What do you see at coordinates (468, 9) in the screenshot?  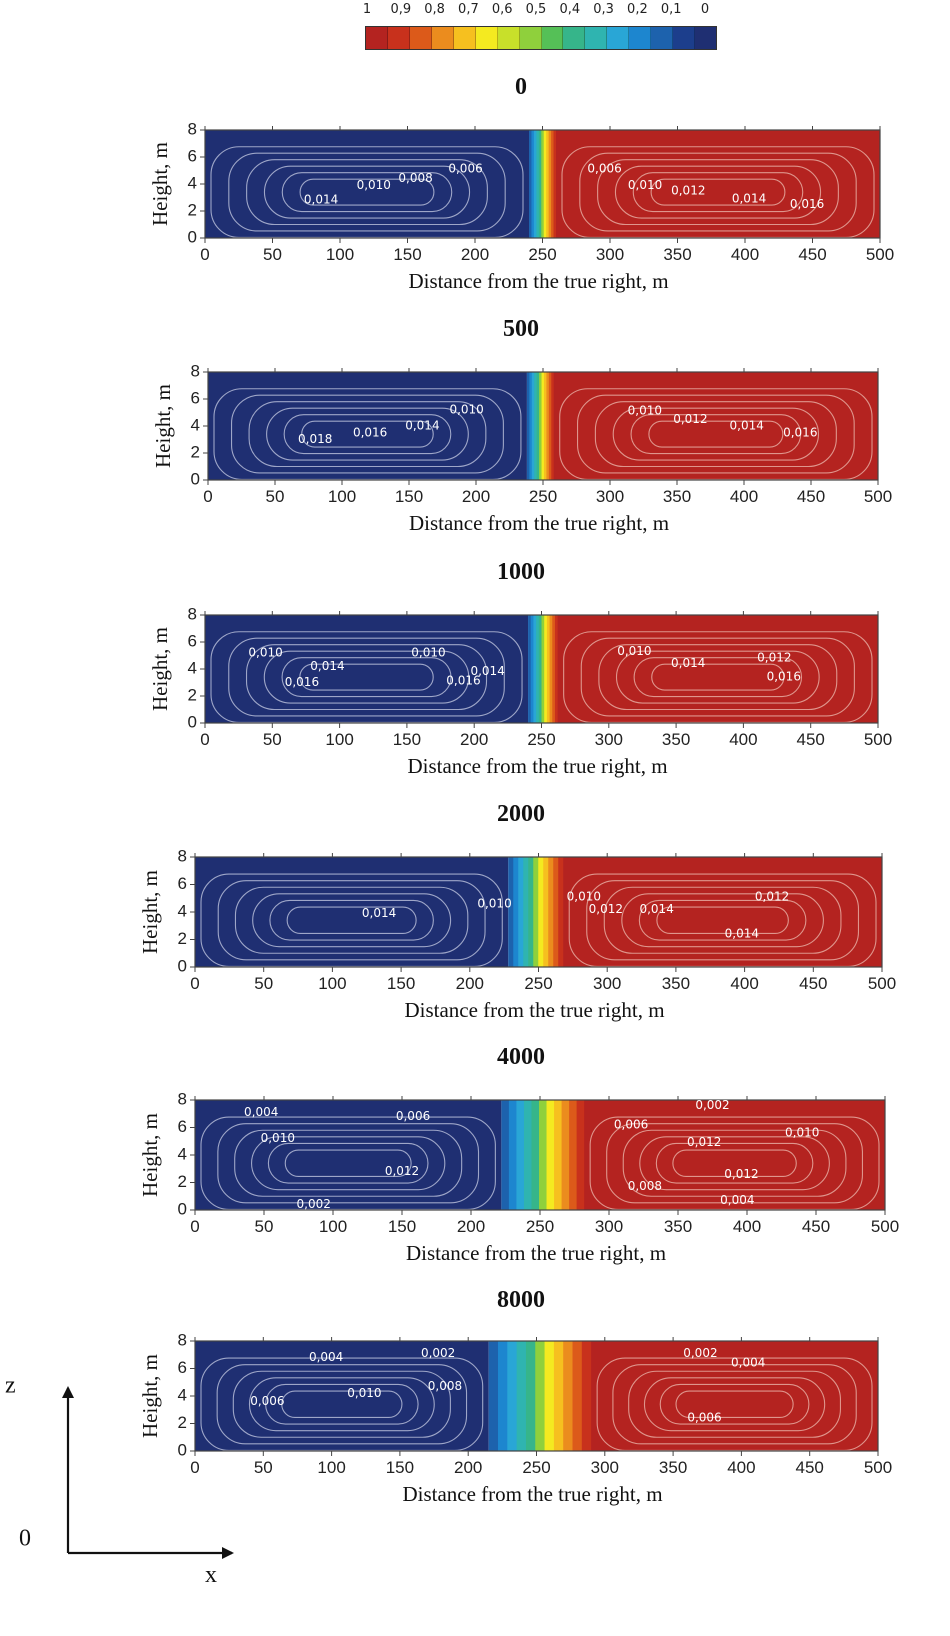 I see `colorbar-tick-label: 0,7` at bounding box center [468, 9].